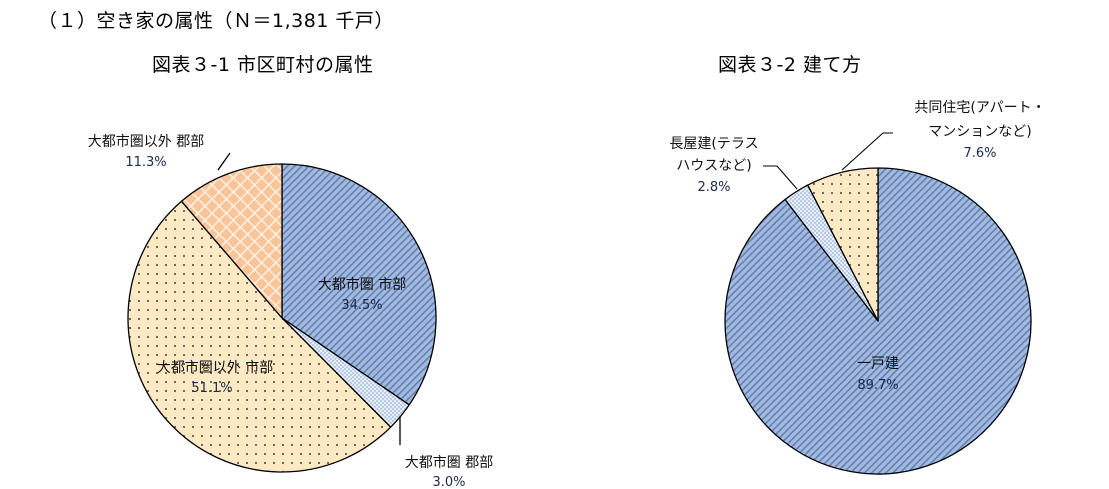 The image size is (1109, 489). Describe the element at coordinates (713, 187) in the screenshot. I see `svg-text: 2.8%` at that location.